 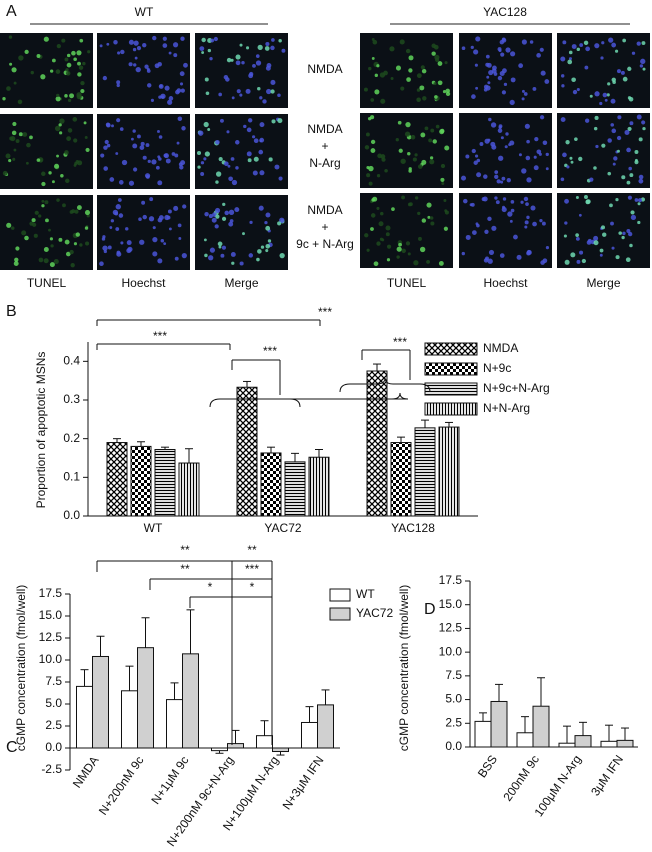 What do you see at coordinates (324, 146) in the screenshot?
I see `condition-label: +` at bounding box center [324, 146].